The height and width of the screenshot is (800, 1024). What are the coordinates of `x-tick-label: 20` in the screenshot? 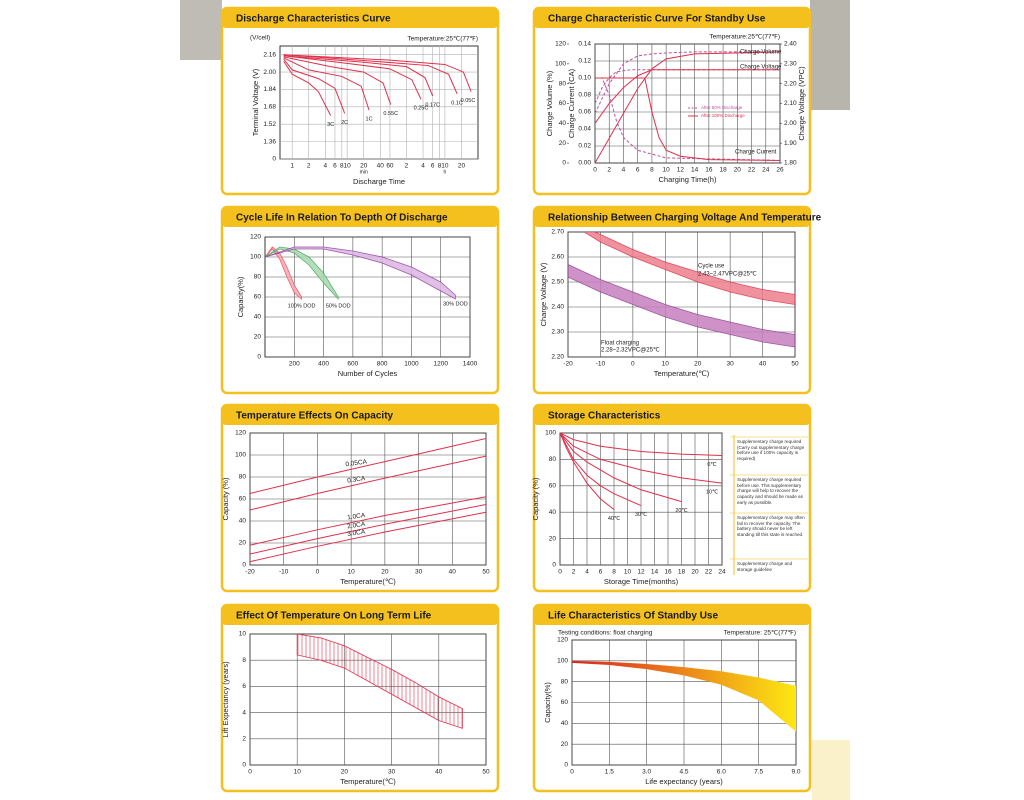 It's located at (364, 166).